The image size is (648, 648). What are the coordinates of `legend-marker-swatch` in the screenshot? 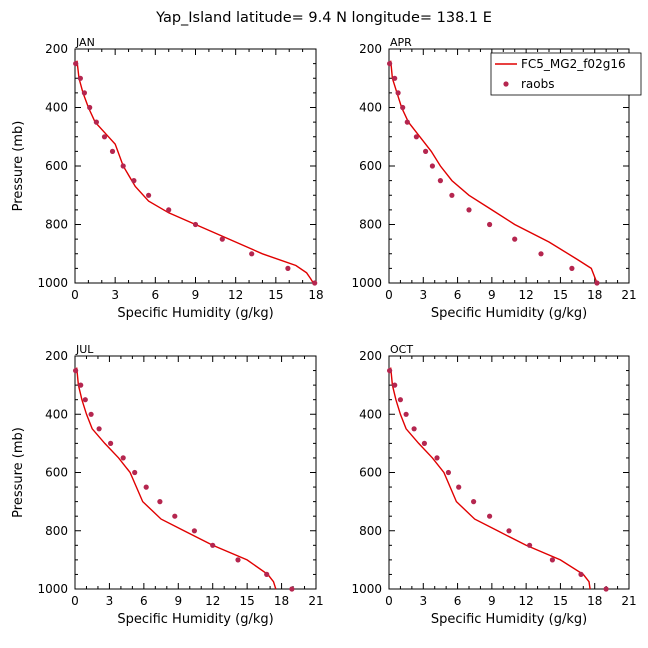 It's located at (506, 84).